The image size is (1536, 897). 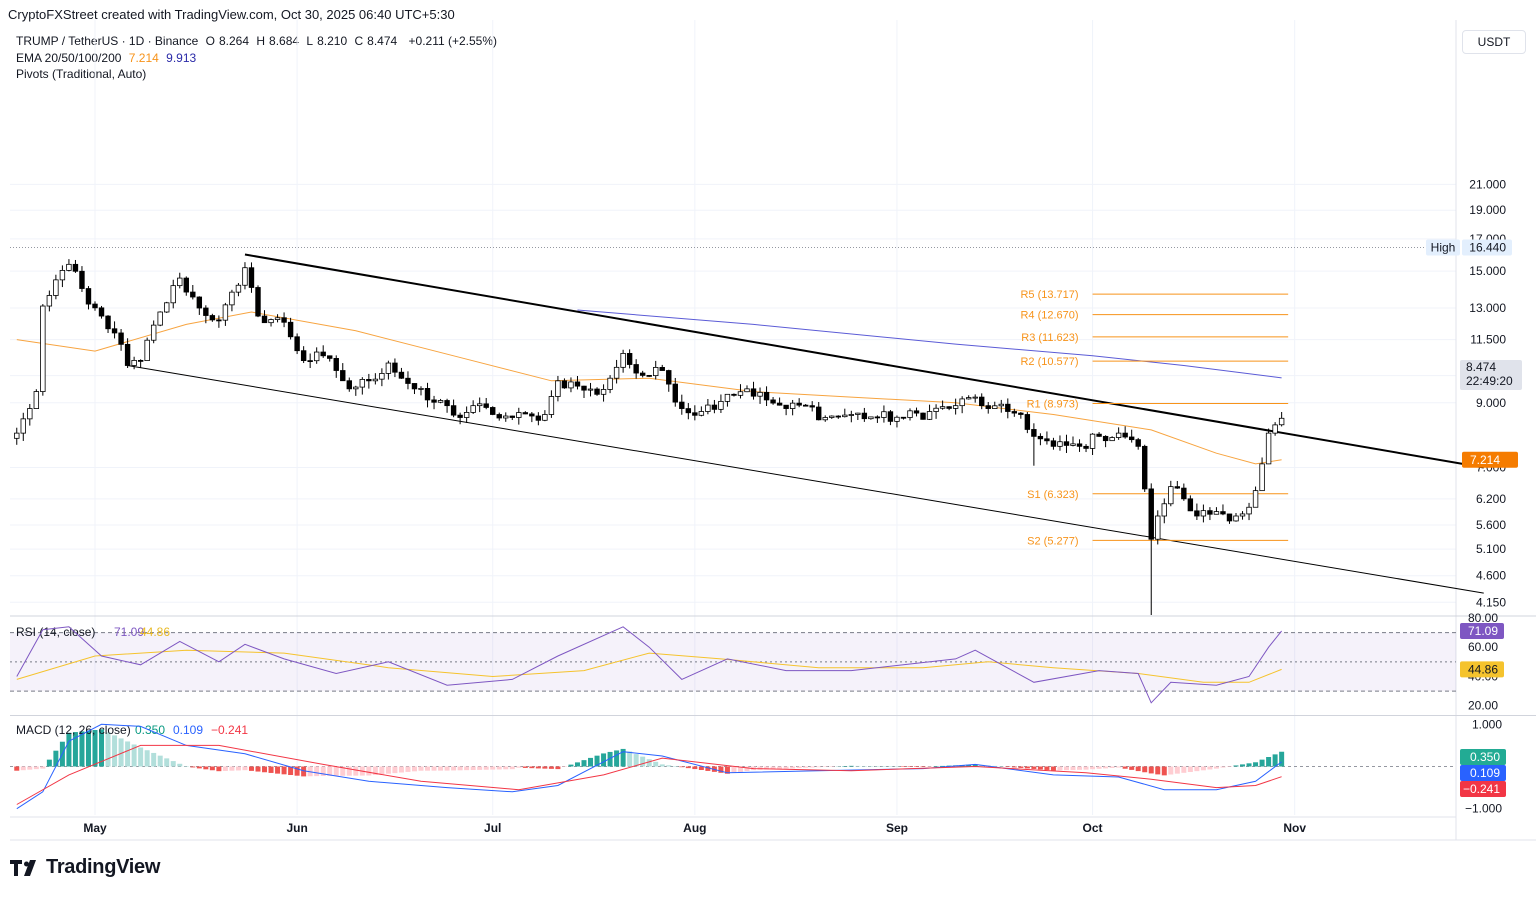 I want to click on price-tick-label: 13.000, so click(x=1487, y=308).